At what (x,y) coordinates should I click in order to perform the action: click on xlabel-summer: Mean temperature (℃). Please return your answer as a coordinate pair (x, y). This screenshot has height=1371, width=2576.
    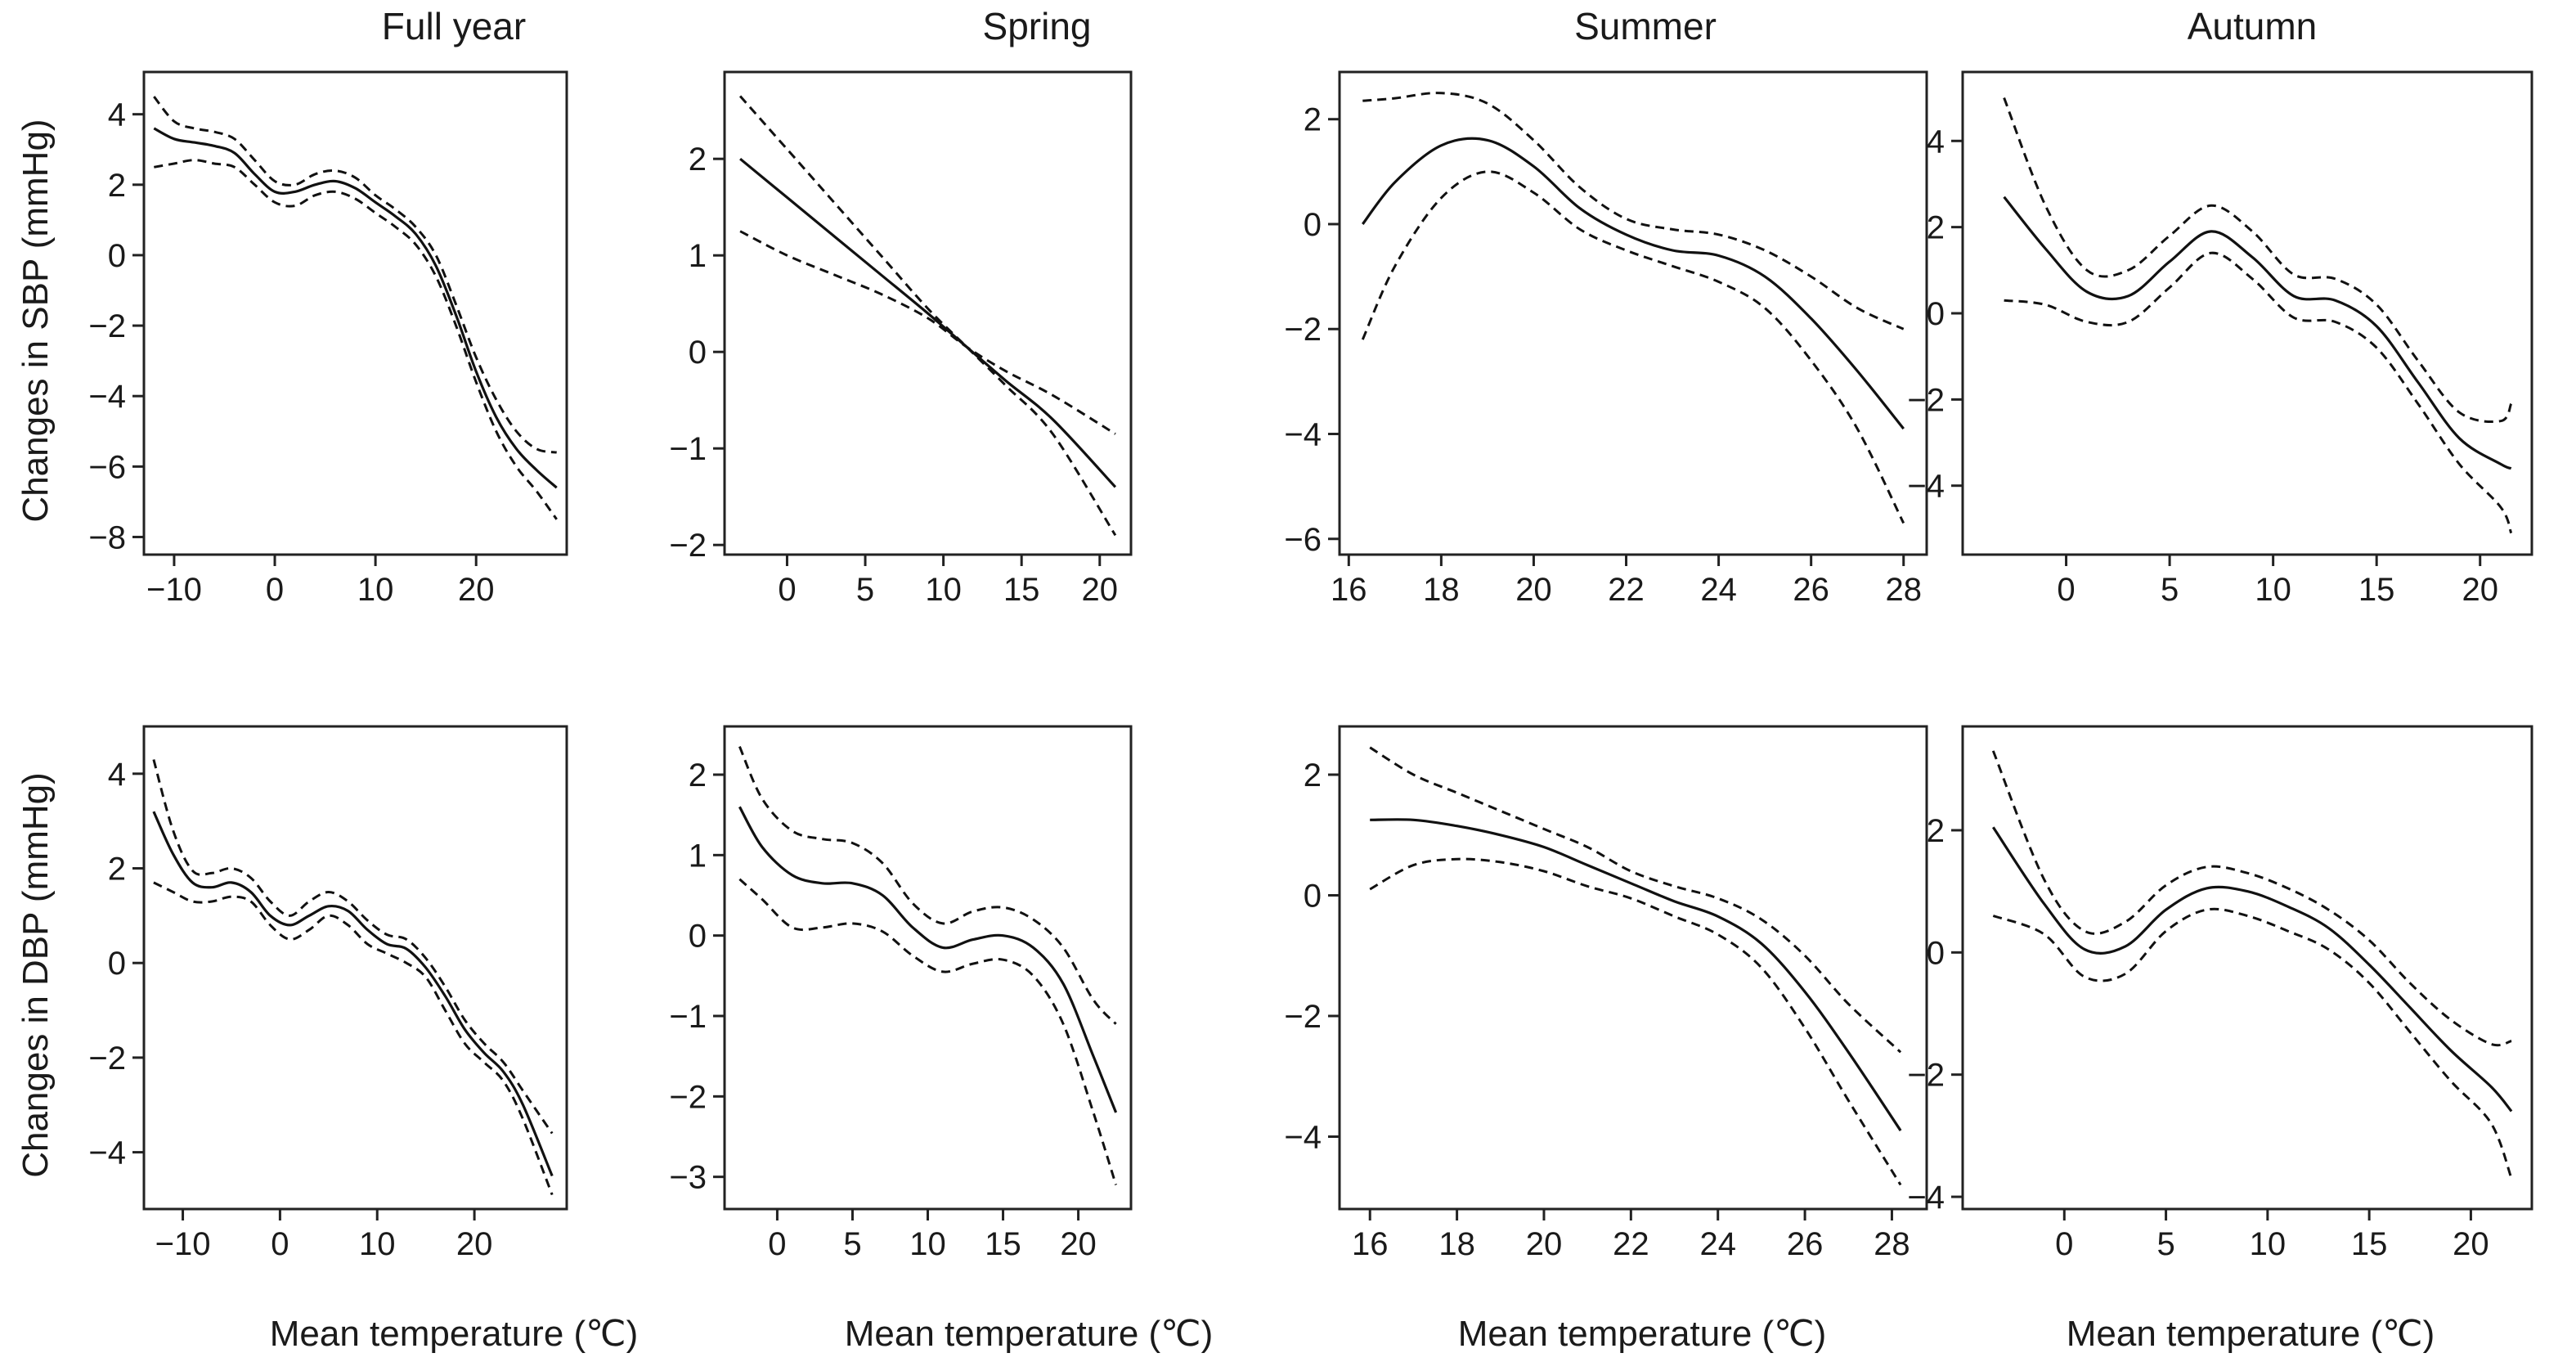
    Looking at the image, I should click on (1642, 1334).